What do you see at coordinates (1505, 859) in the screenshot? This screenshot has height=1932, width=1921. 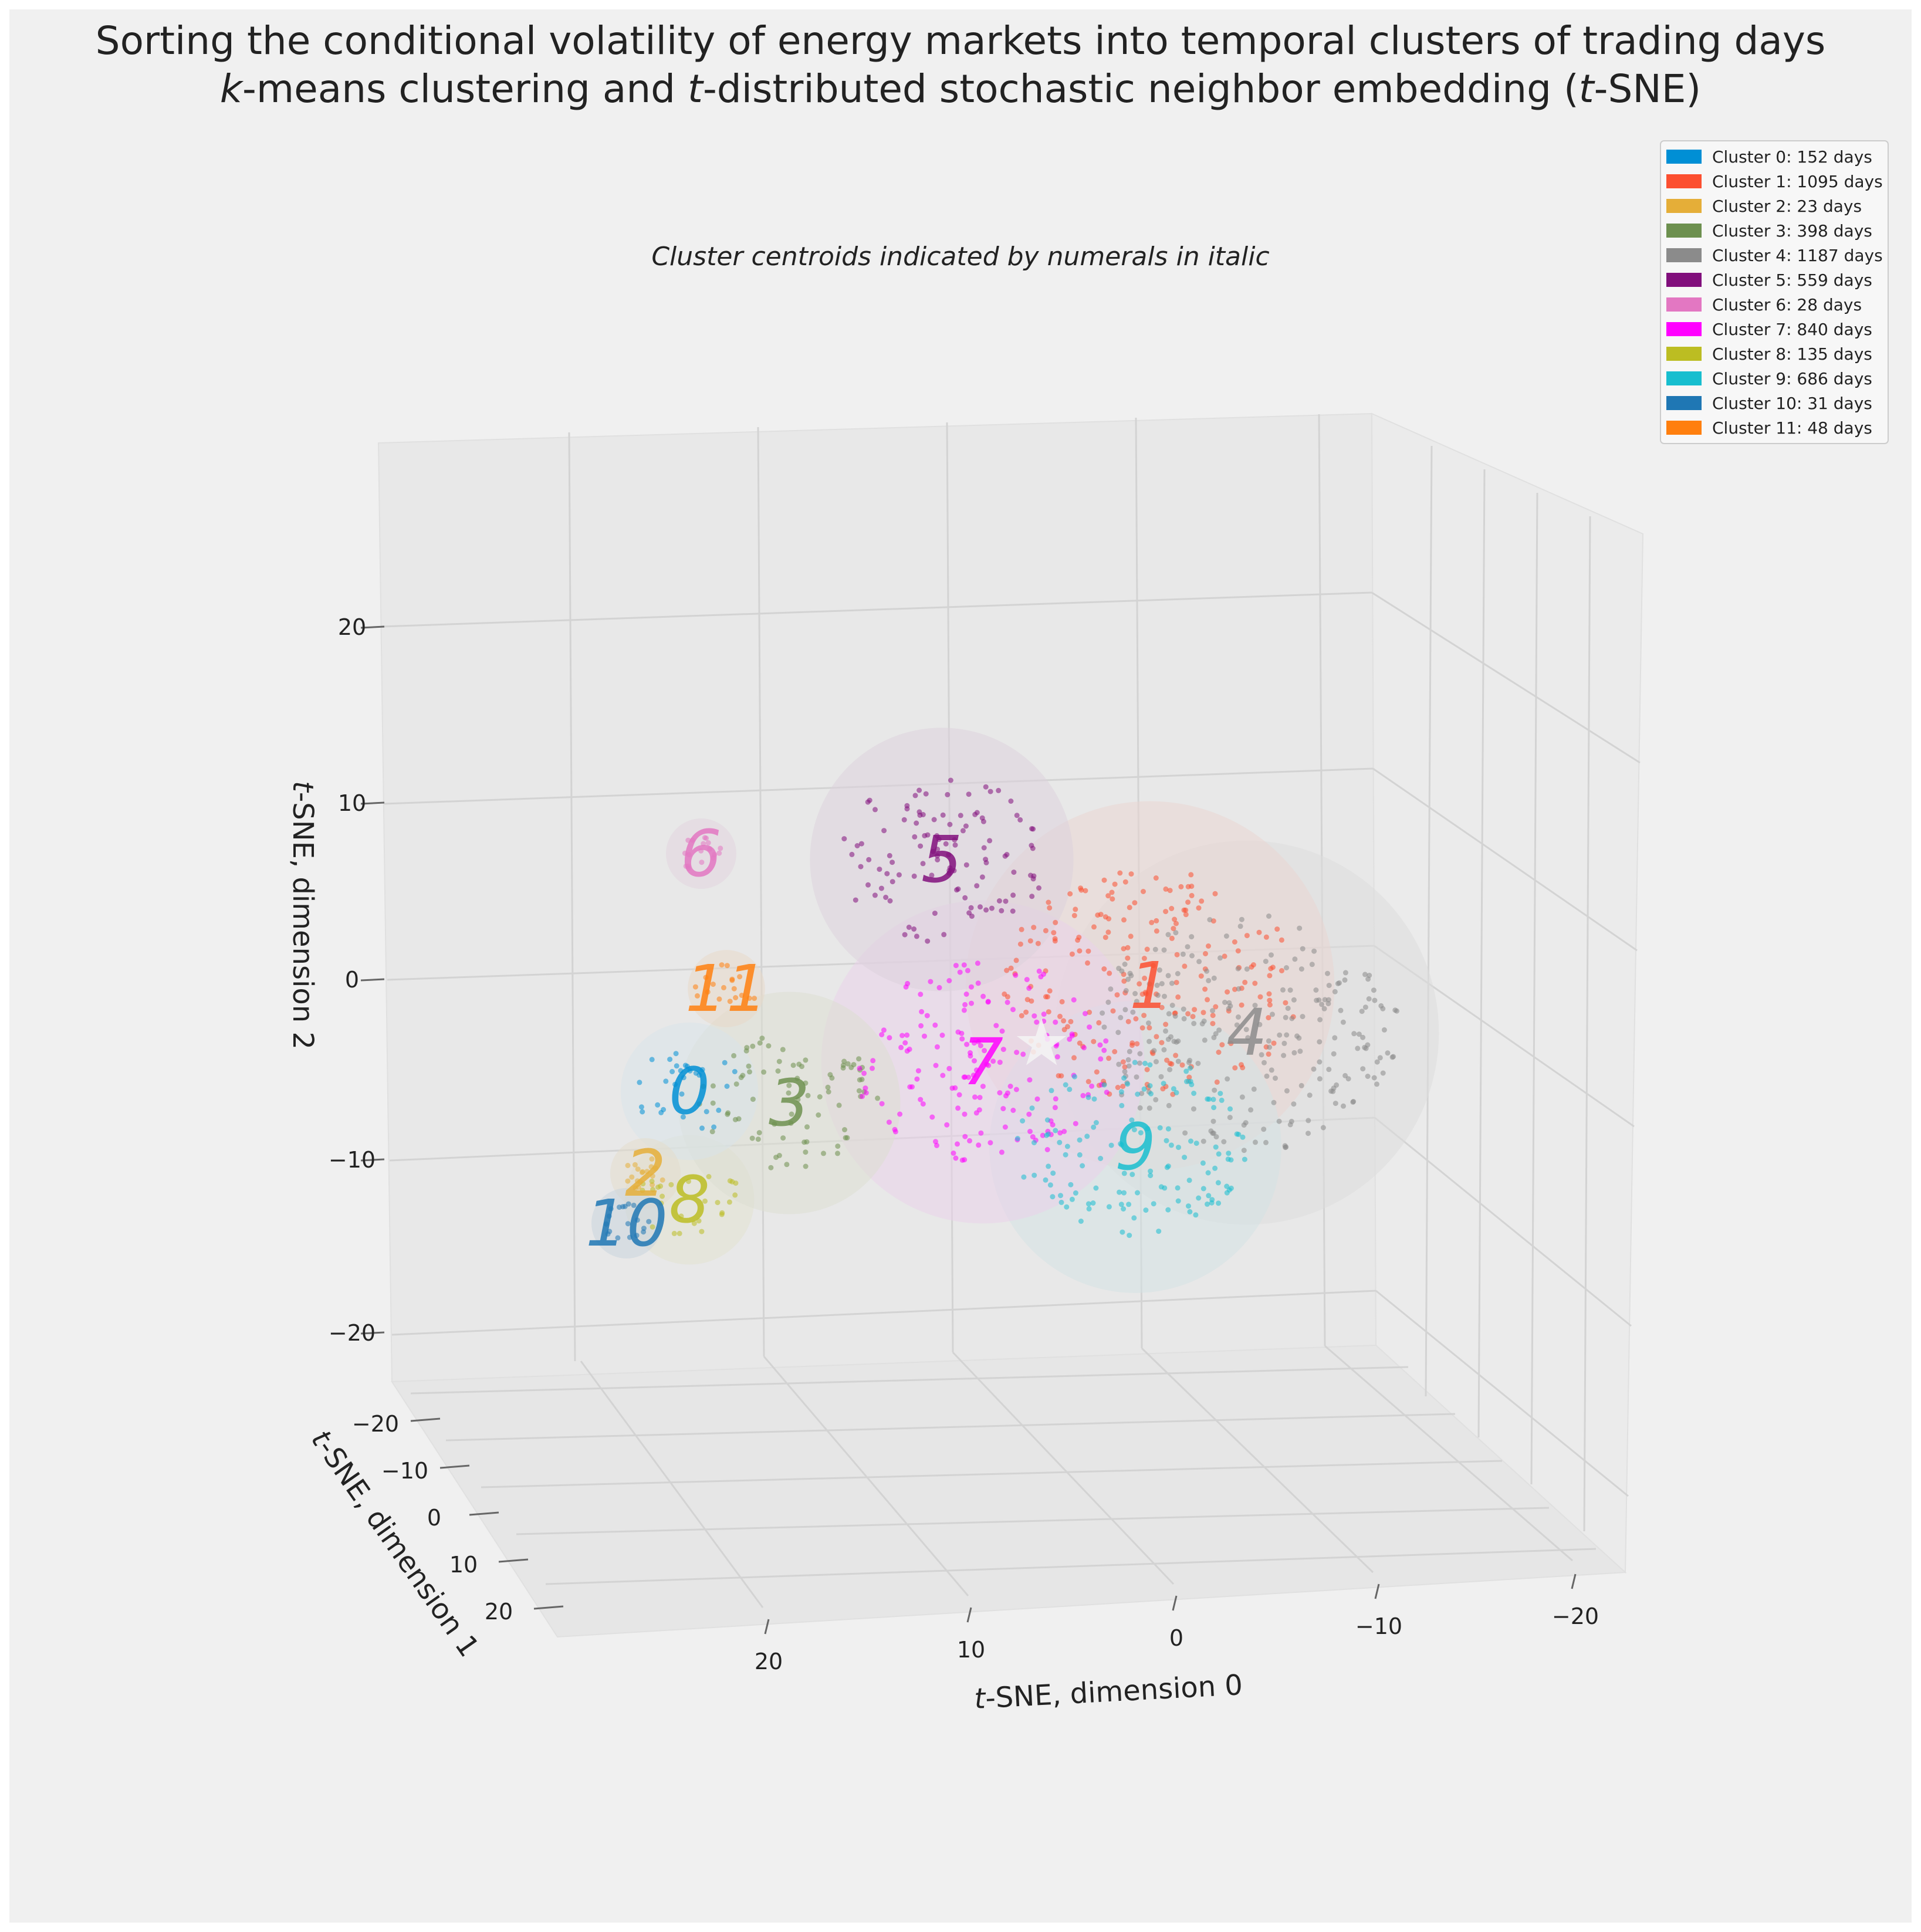 I see `gridline-side` at bounding box center [1505, 859].